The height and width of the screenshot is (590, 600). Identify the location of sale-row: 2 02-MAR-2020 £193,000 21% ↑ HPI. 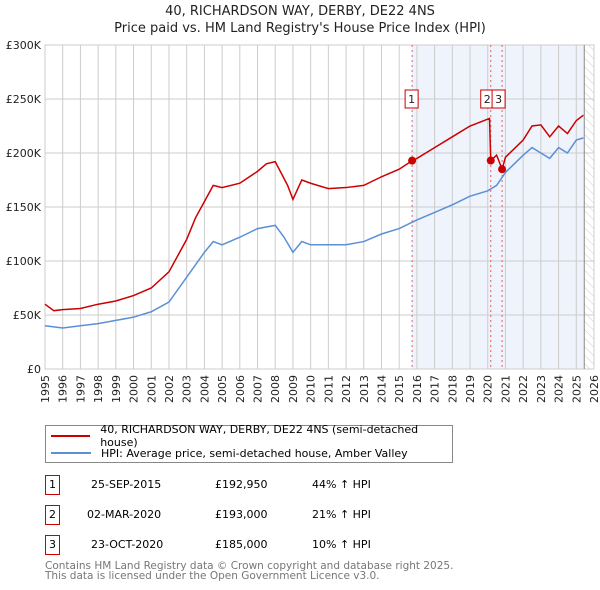
(255, 515).